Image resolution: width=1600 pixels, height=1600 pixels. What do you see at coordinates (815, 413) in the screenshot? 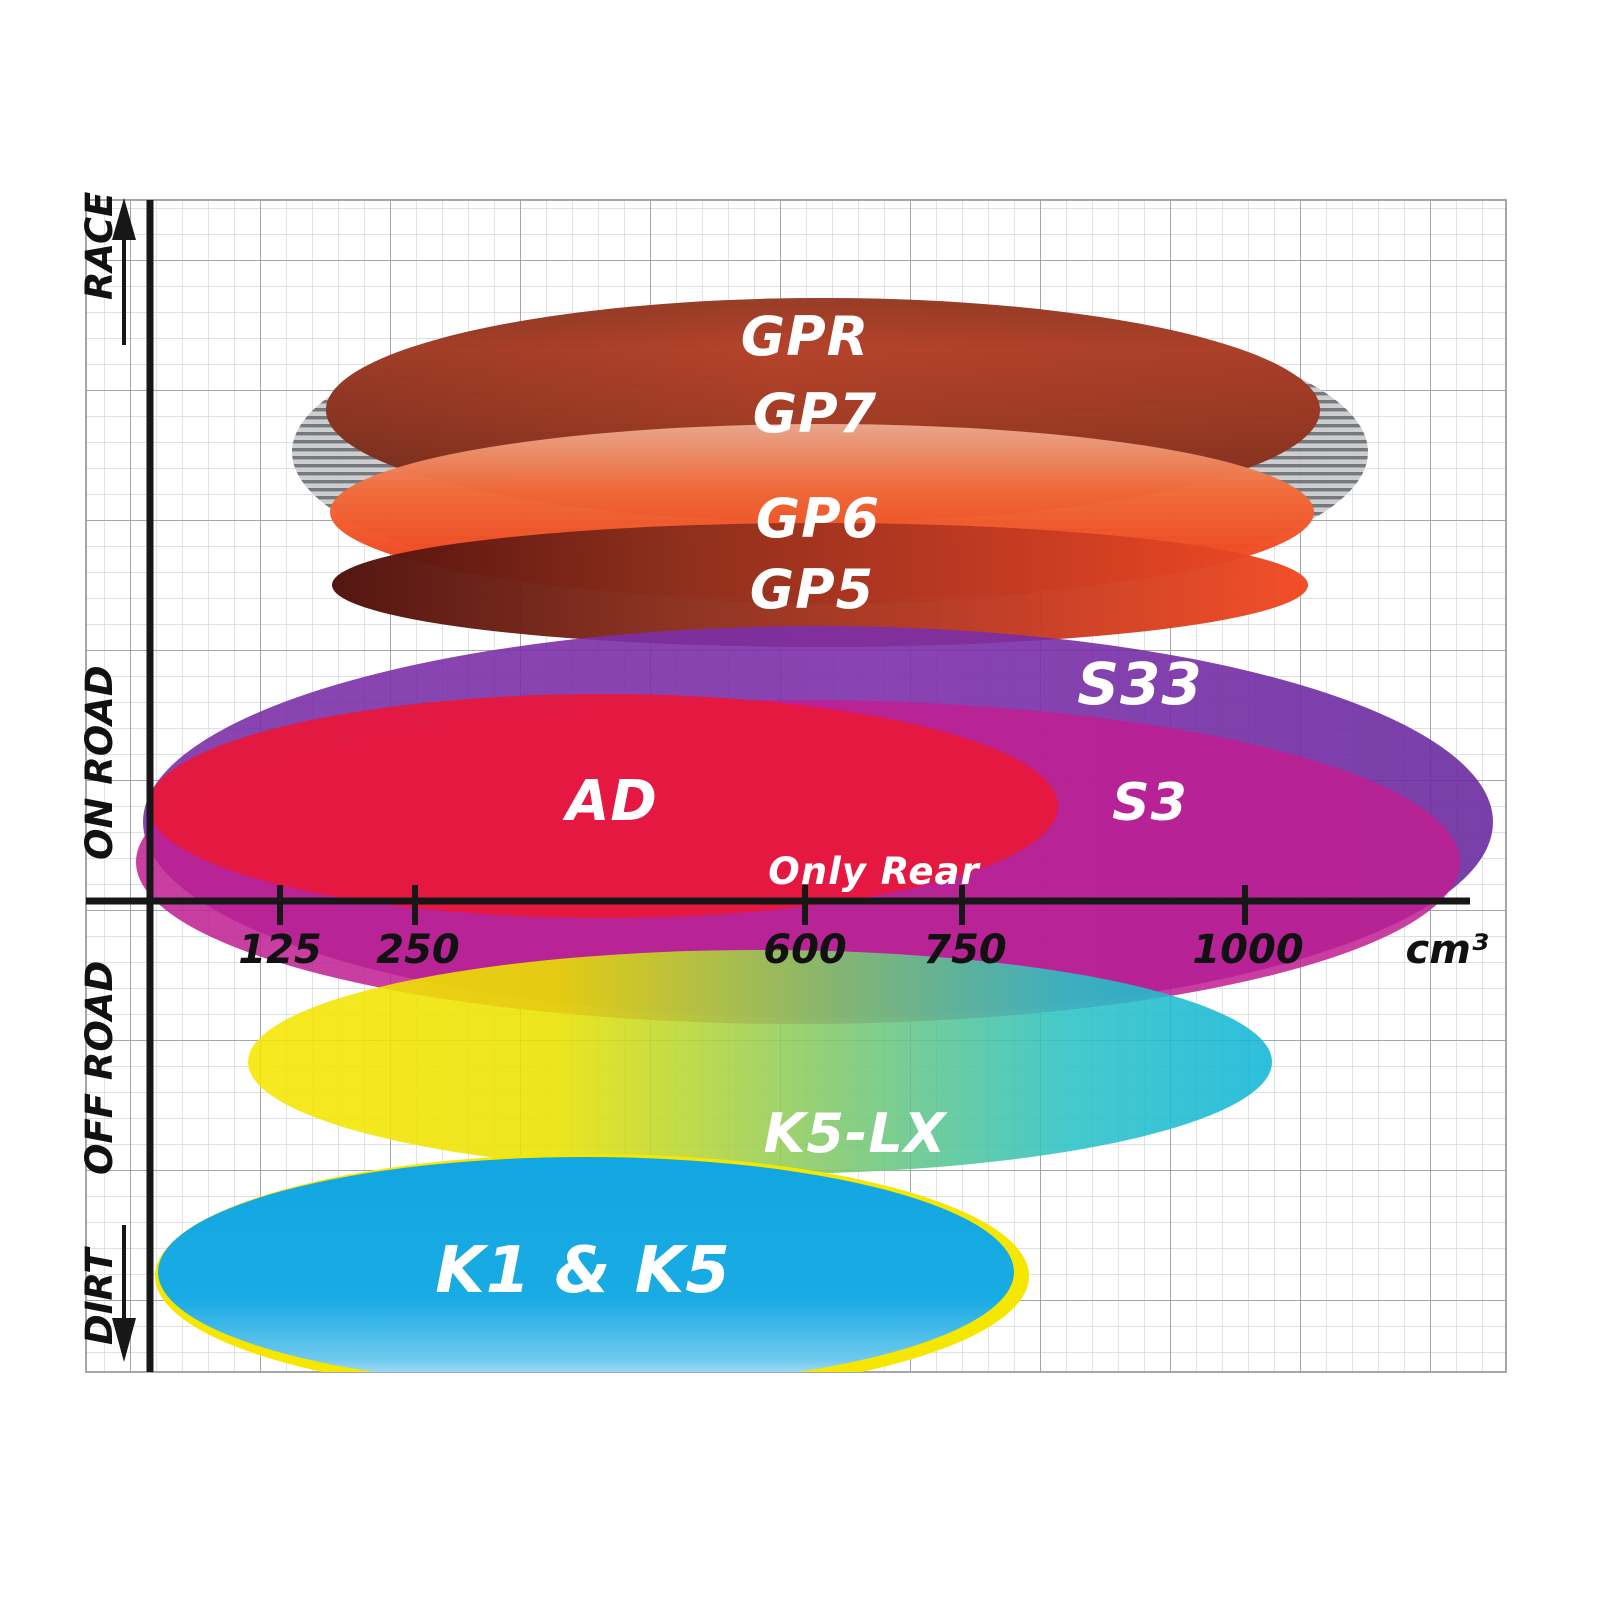
I see `region-label-gp7: GP7` at bounding box center [815, 413].